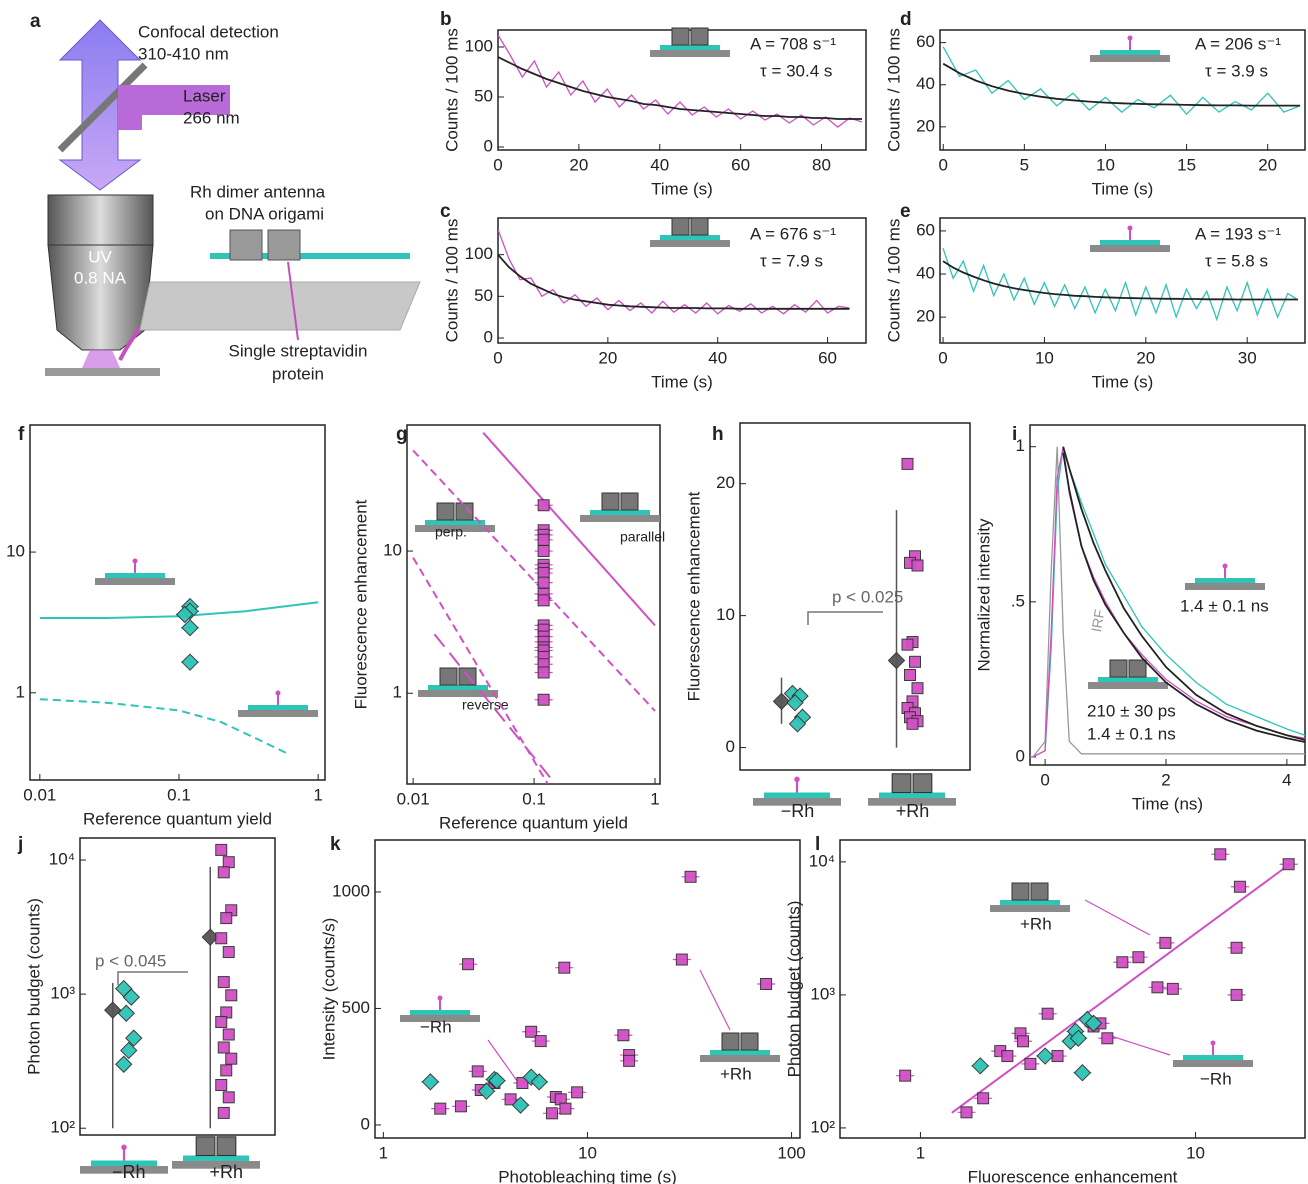  I want to click on annotation: τ = 3.9 s, so click(1236, 70).